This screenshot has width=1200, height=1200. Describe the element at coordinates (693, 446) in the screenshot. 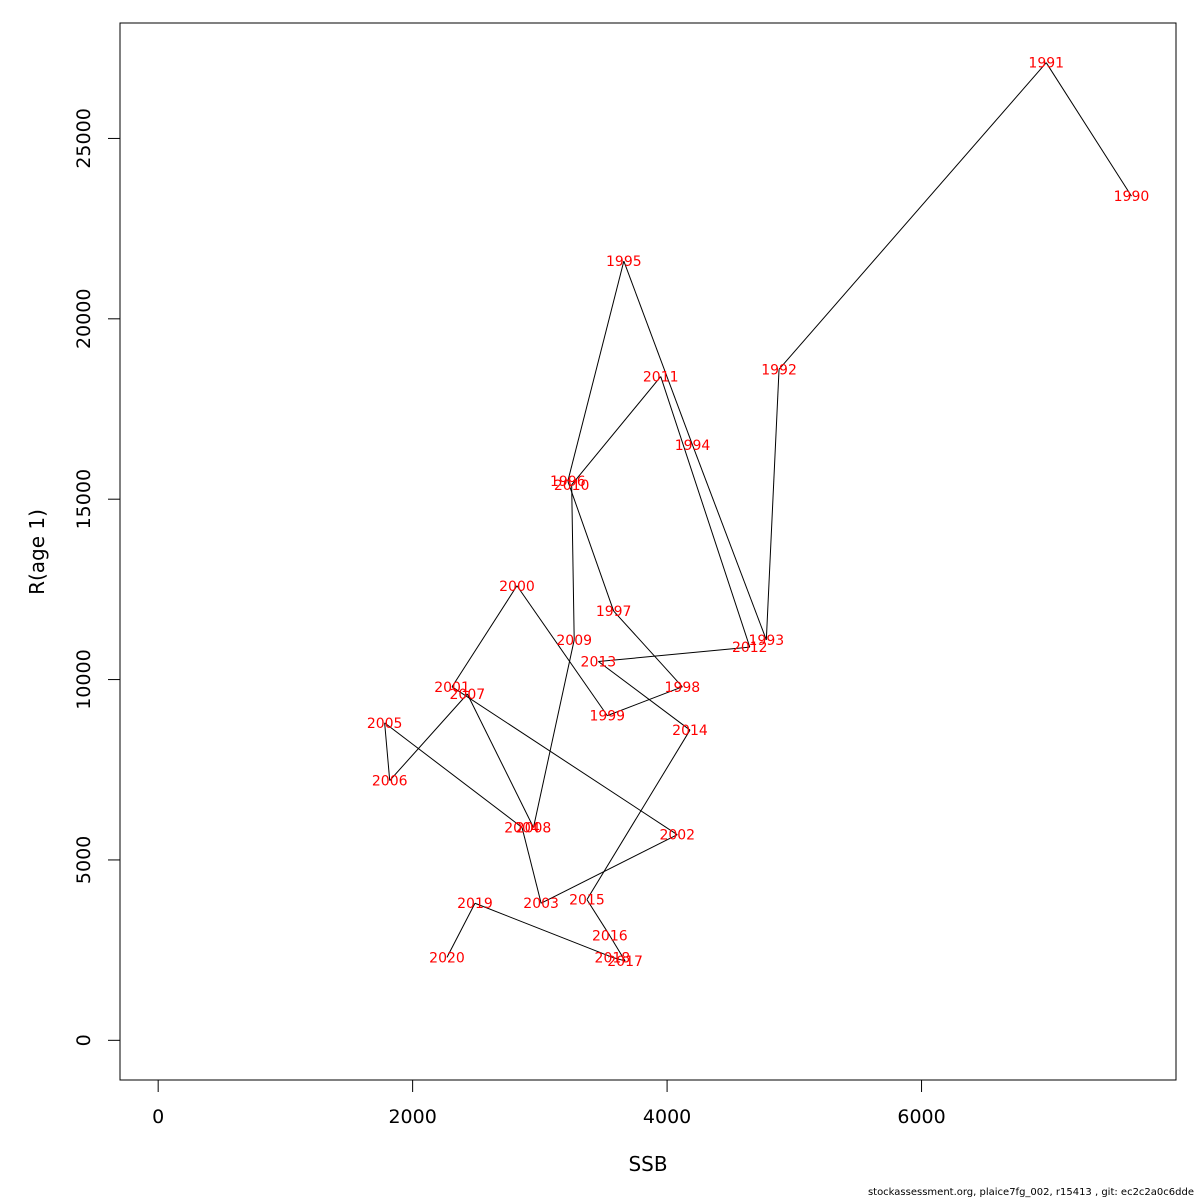

I see `point-label-1994: 1994` at that location.